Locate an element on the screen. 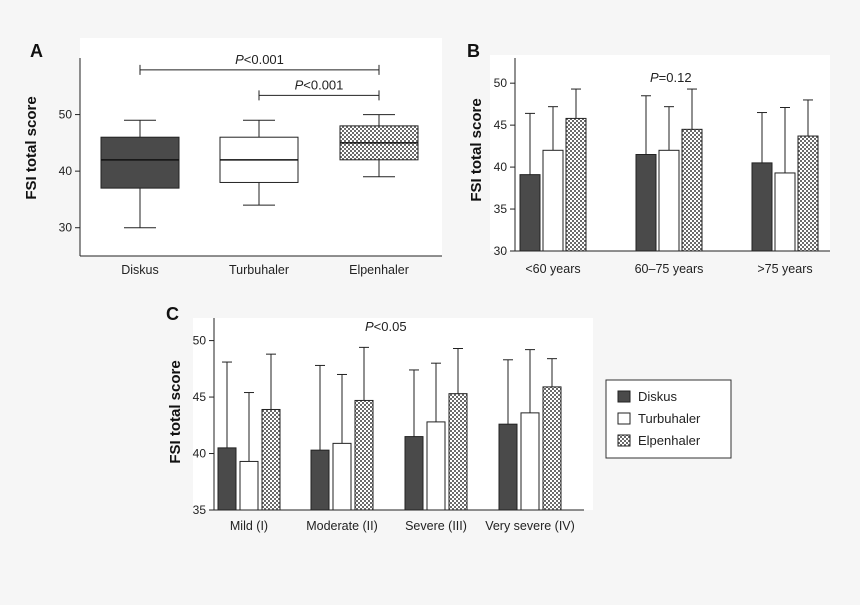  x-tick-labels-b: <60 years 60–75 years >75 years is located at coordinates (668, 269).